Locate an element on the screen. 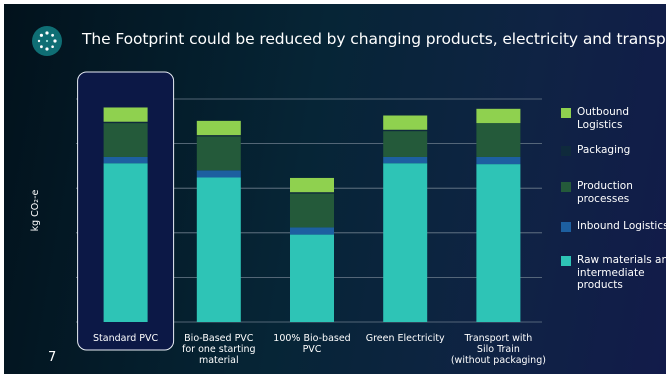 The height and width of the screenshot is (379, 671). category-label: 100% Bio-based PVC is located at coordinates (311, 344).